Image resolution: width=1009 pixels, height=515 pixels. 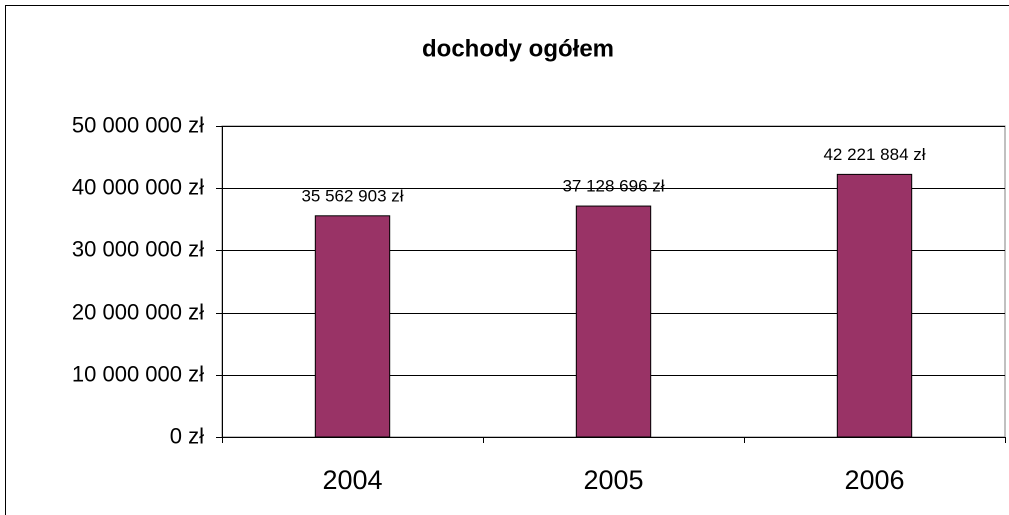 What do you see at coordinates (874, 154) in the screenshot?
I see `data-label: 42 221 884 zł` at bounding box center [874, 154].